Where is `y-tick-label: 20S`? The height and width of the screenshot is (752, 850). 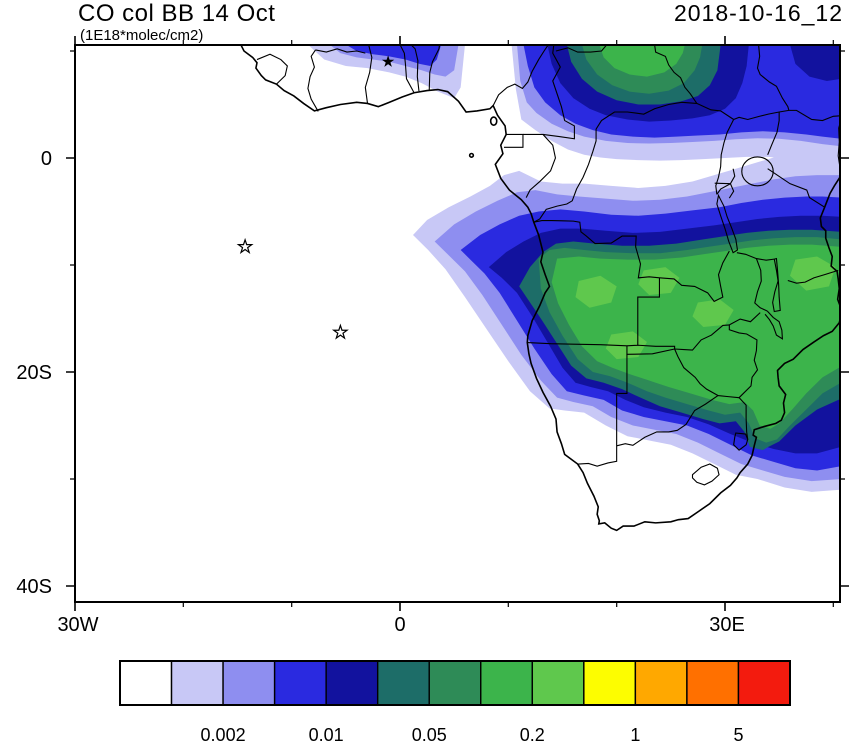
y-tick-label: 20S is located at coordinates (34, 373).